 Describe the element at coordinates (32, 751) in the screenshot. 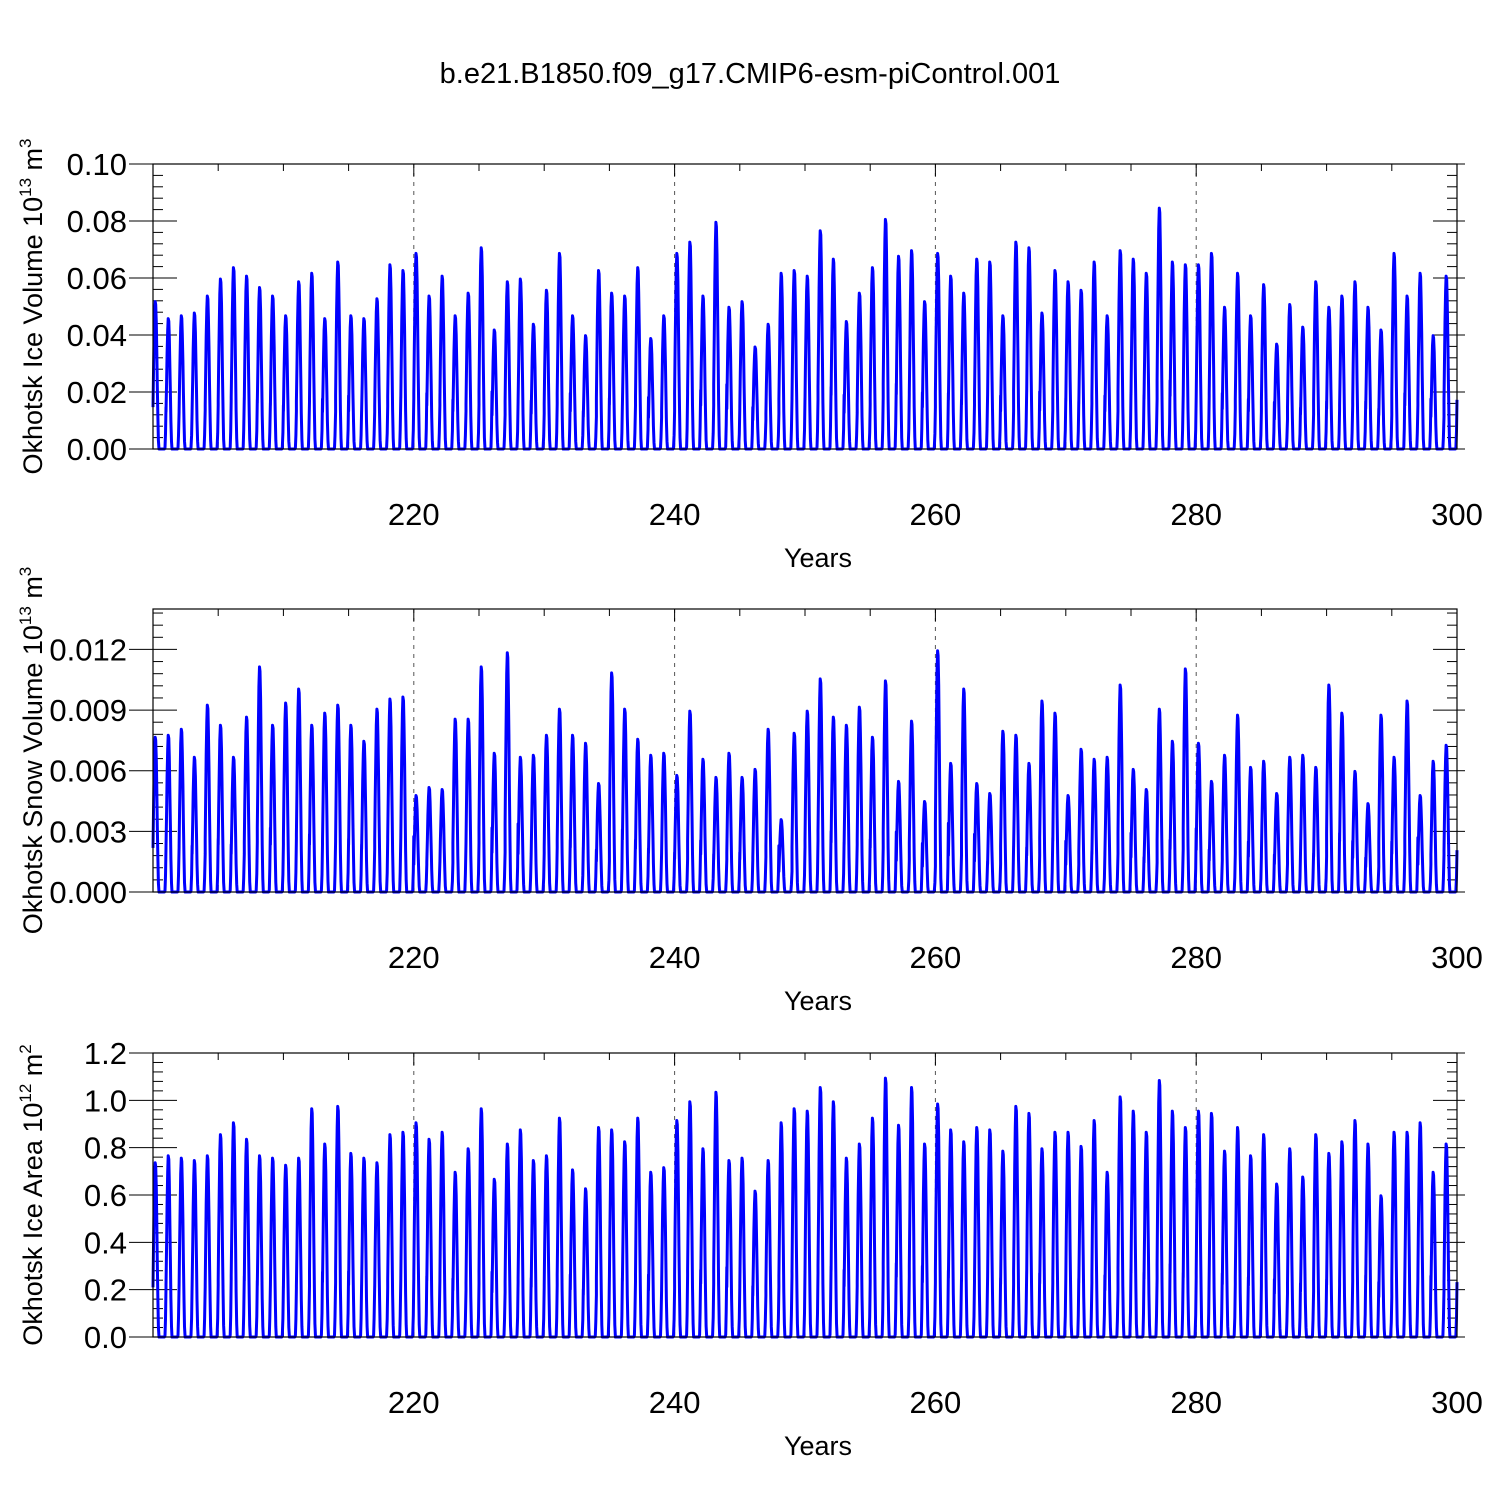

I see `y-axis-label: Okhotsk Snow Volume 1013 m3` at that location.